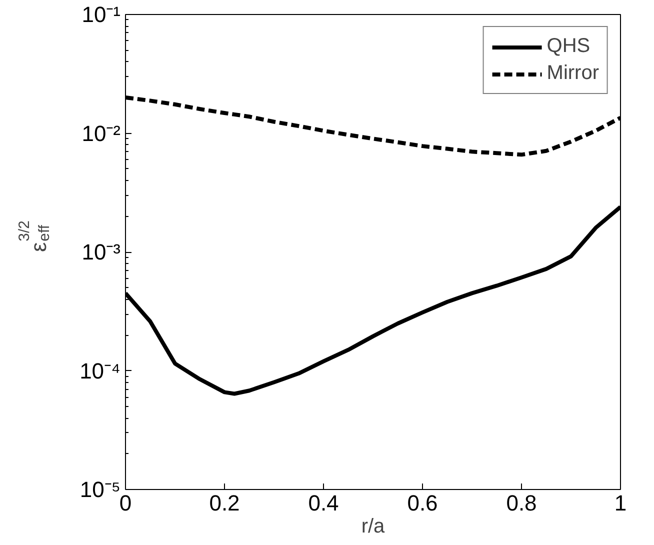  Describe the element at coordinates (34, 236) in the screenshot. I see `y-axis-title: εeff3/2` at that location.